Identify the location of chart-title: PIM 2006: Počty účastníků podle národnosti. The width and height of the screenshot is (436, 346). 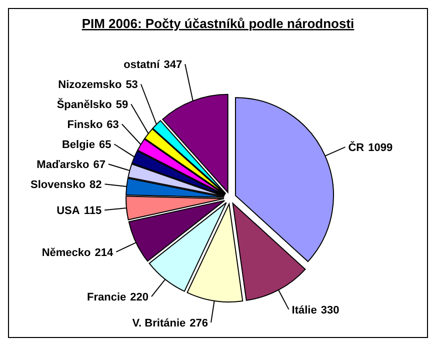
(218, 23).